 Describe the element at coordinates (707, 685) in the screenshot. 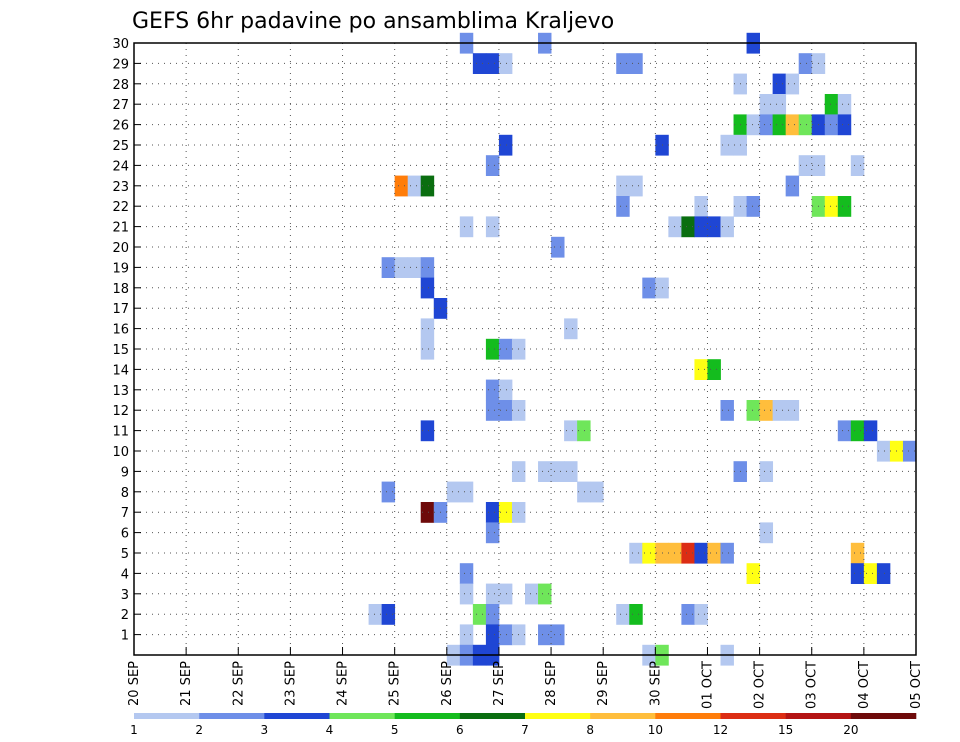

I see `x-tick-label: 01 OCT` at that location.